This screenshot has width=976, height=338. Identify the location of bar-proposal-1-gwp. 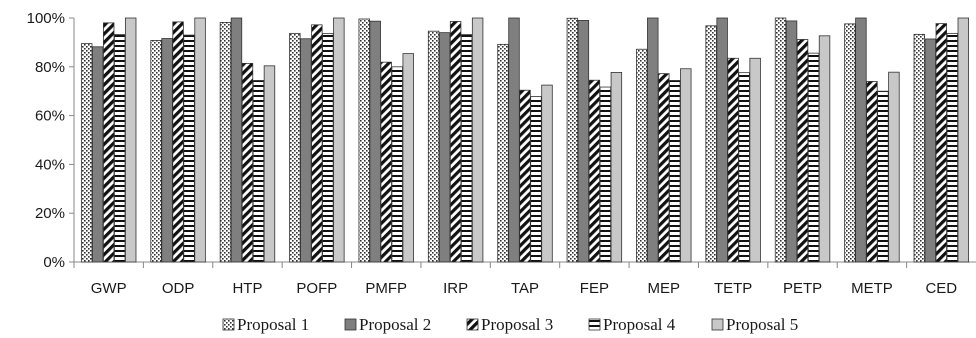
(86, 153).